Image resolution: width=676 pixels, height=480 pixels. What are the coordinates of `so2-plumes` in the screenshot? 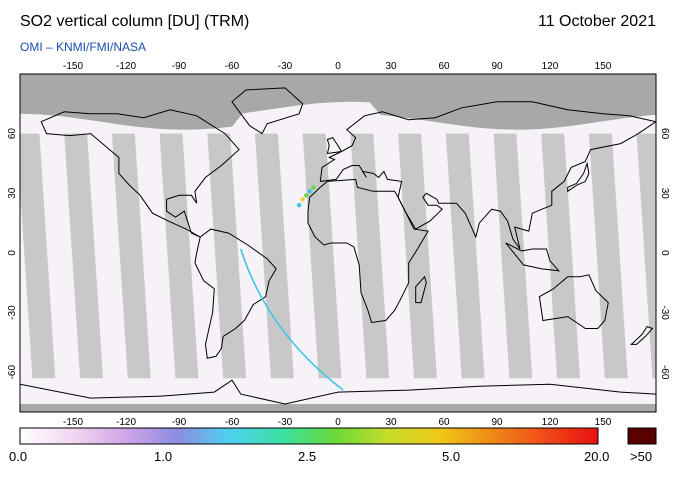 It's located at (292, 288).